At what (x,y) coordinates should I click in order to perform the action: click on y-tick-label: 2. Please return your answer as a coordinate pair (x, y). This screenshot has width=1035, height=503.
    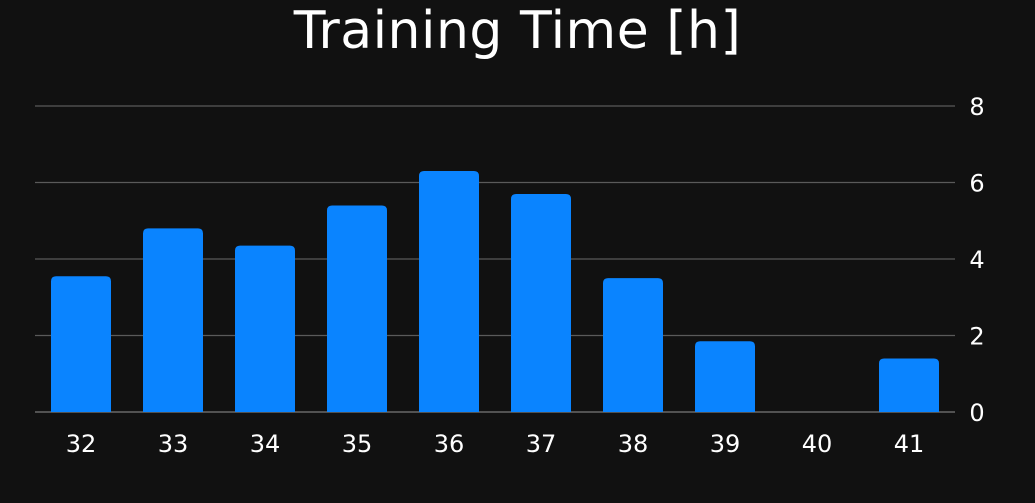
    Looking at the image, I should click on (976, 337).